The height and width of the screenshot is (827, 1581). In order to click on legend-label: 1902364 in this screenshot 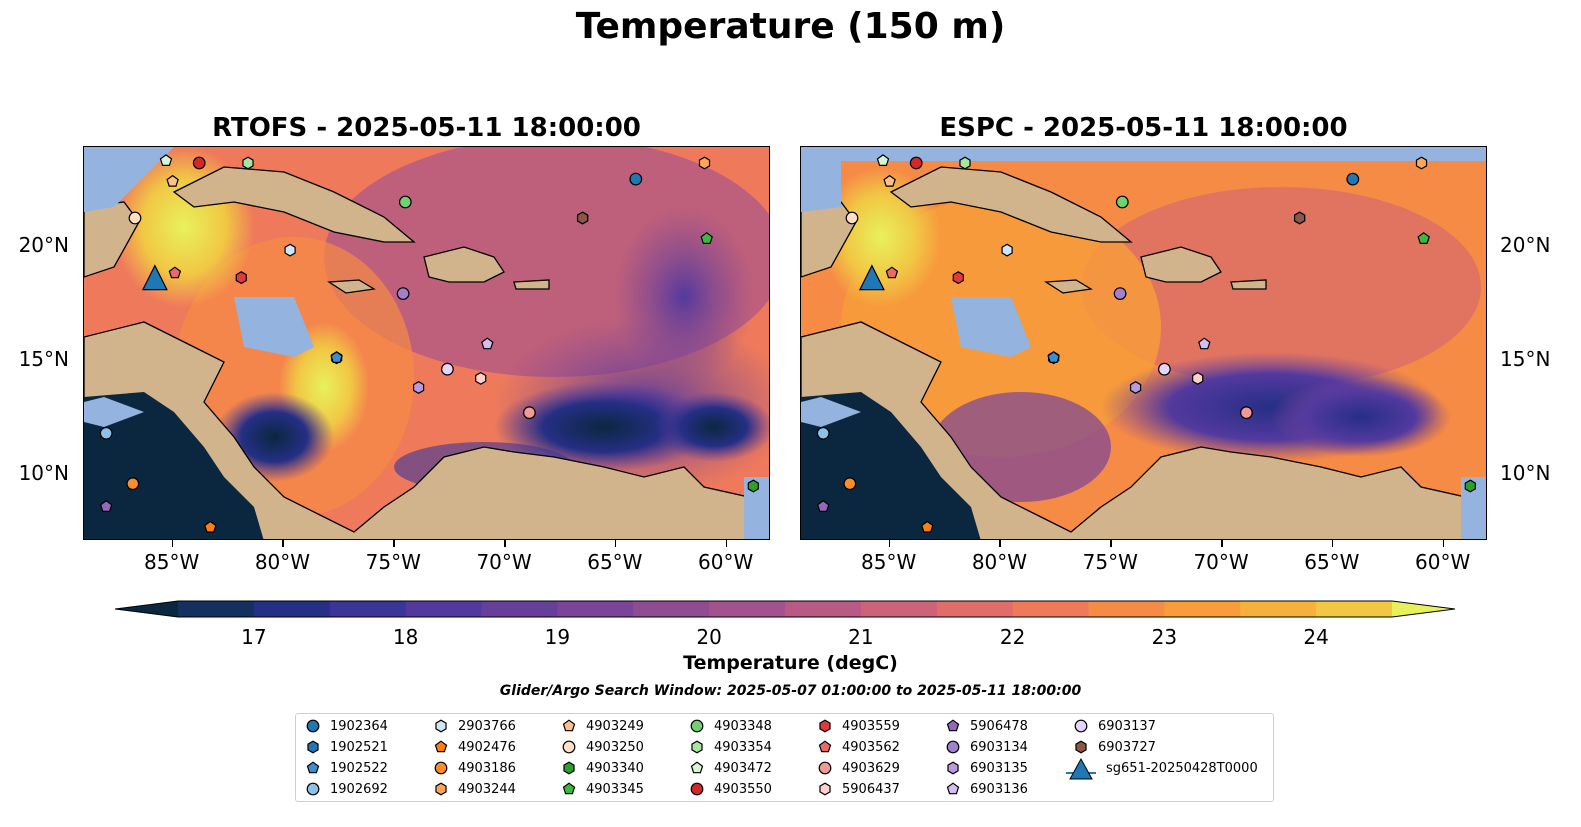, I will do `click(359, 726)`.